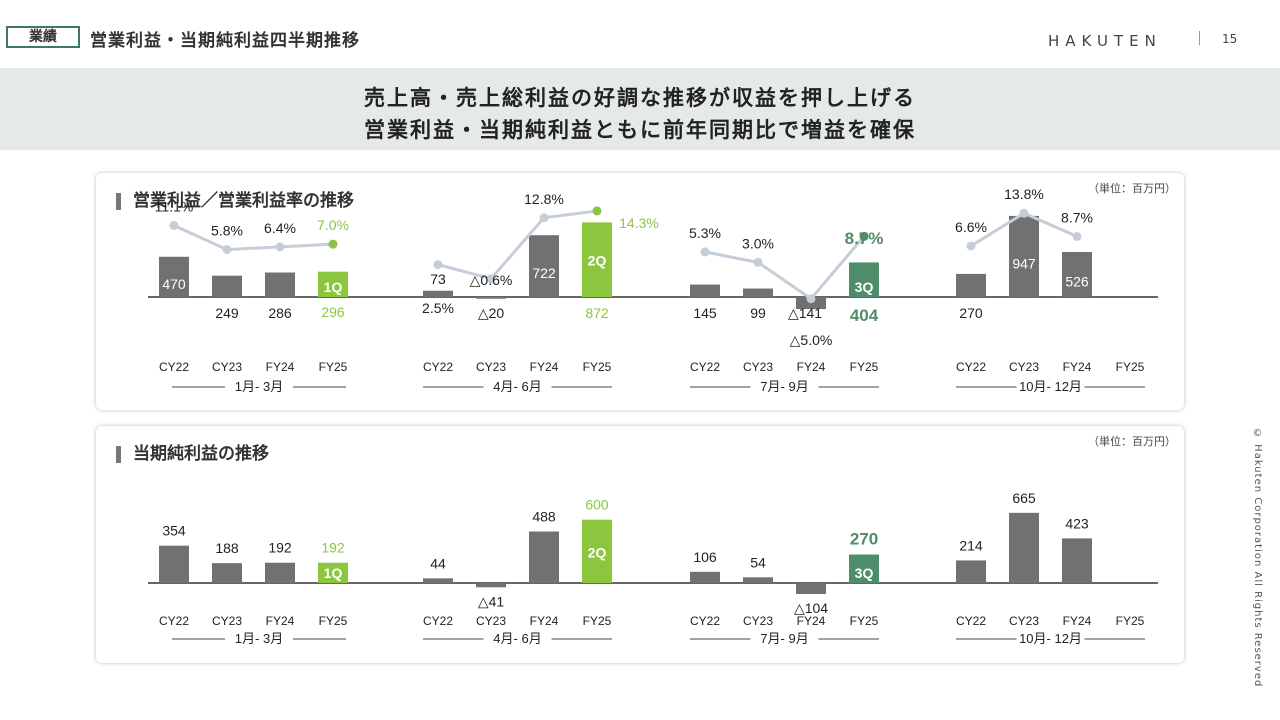  What do you see at coordinates (1077, 281) in the screenshot?
I see `value-label: 526` at bounding box center [1077, 281].